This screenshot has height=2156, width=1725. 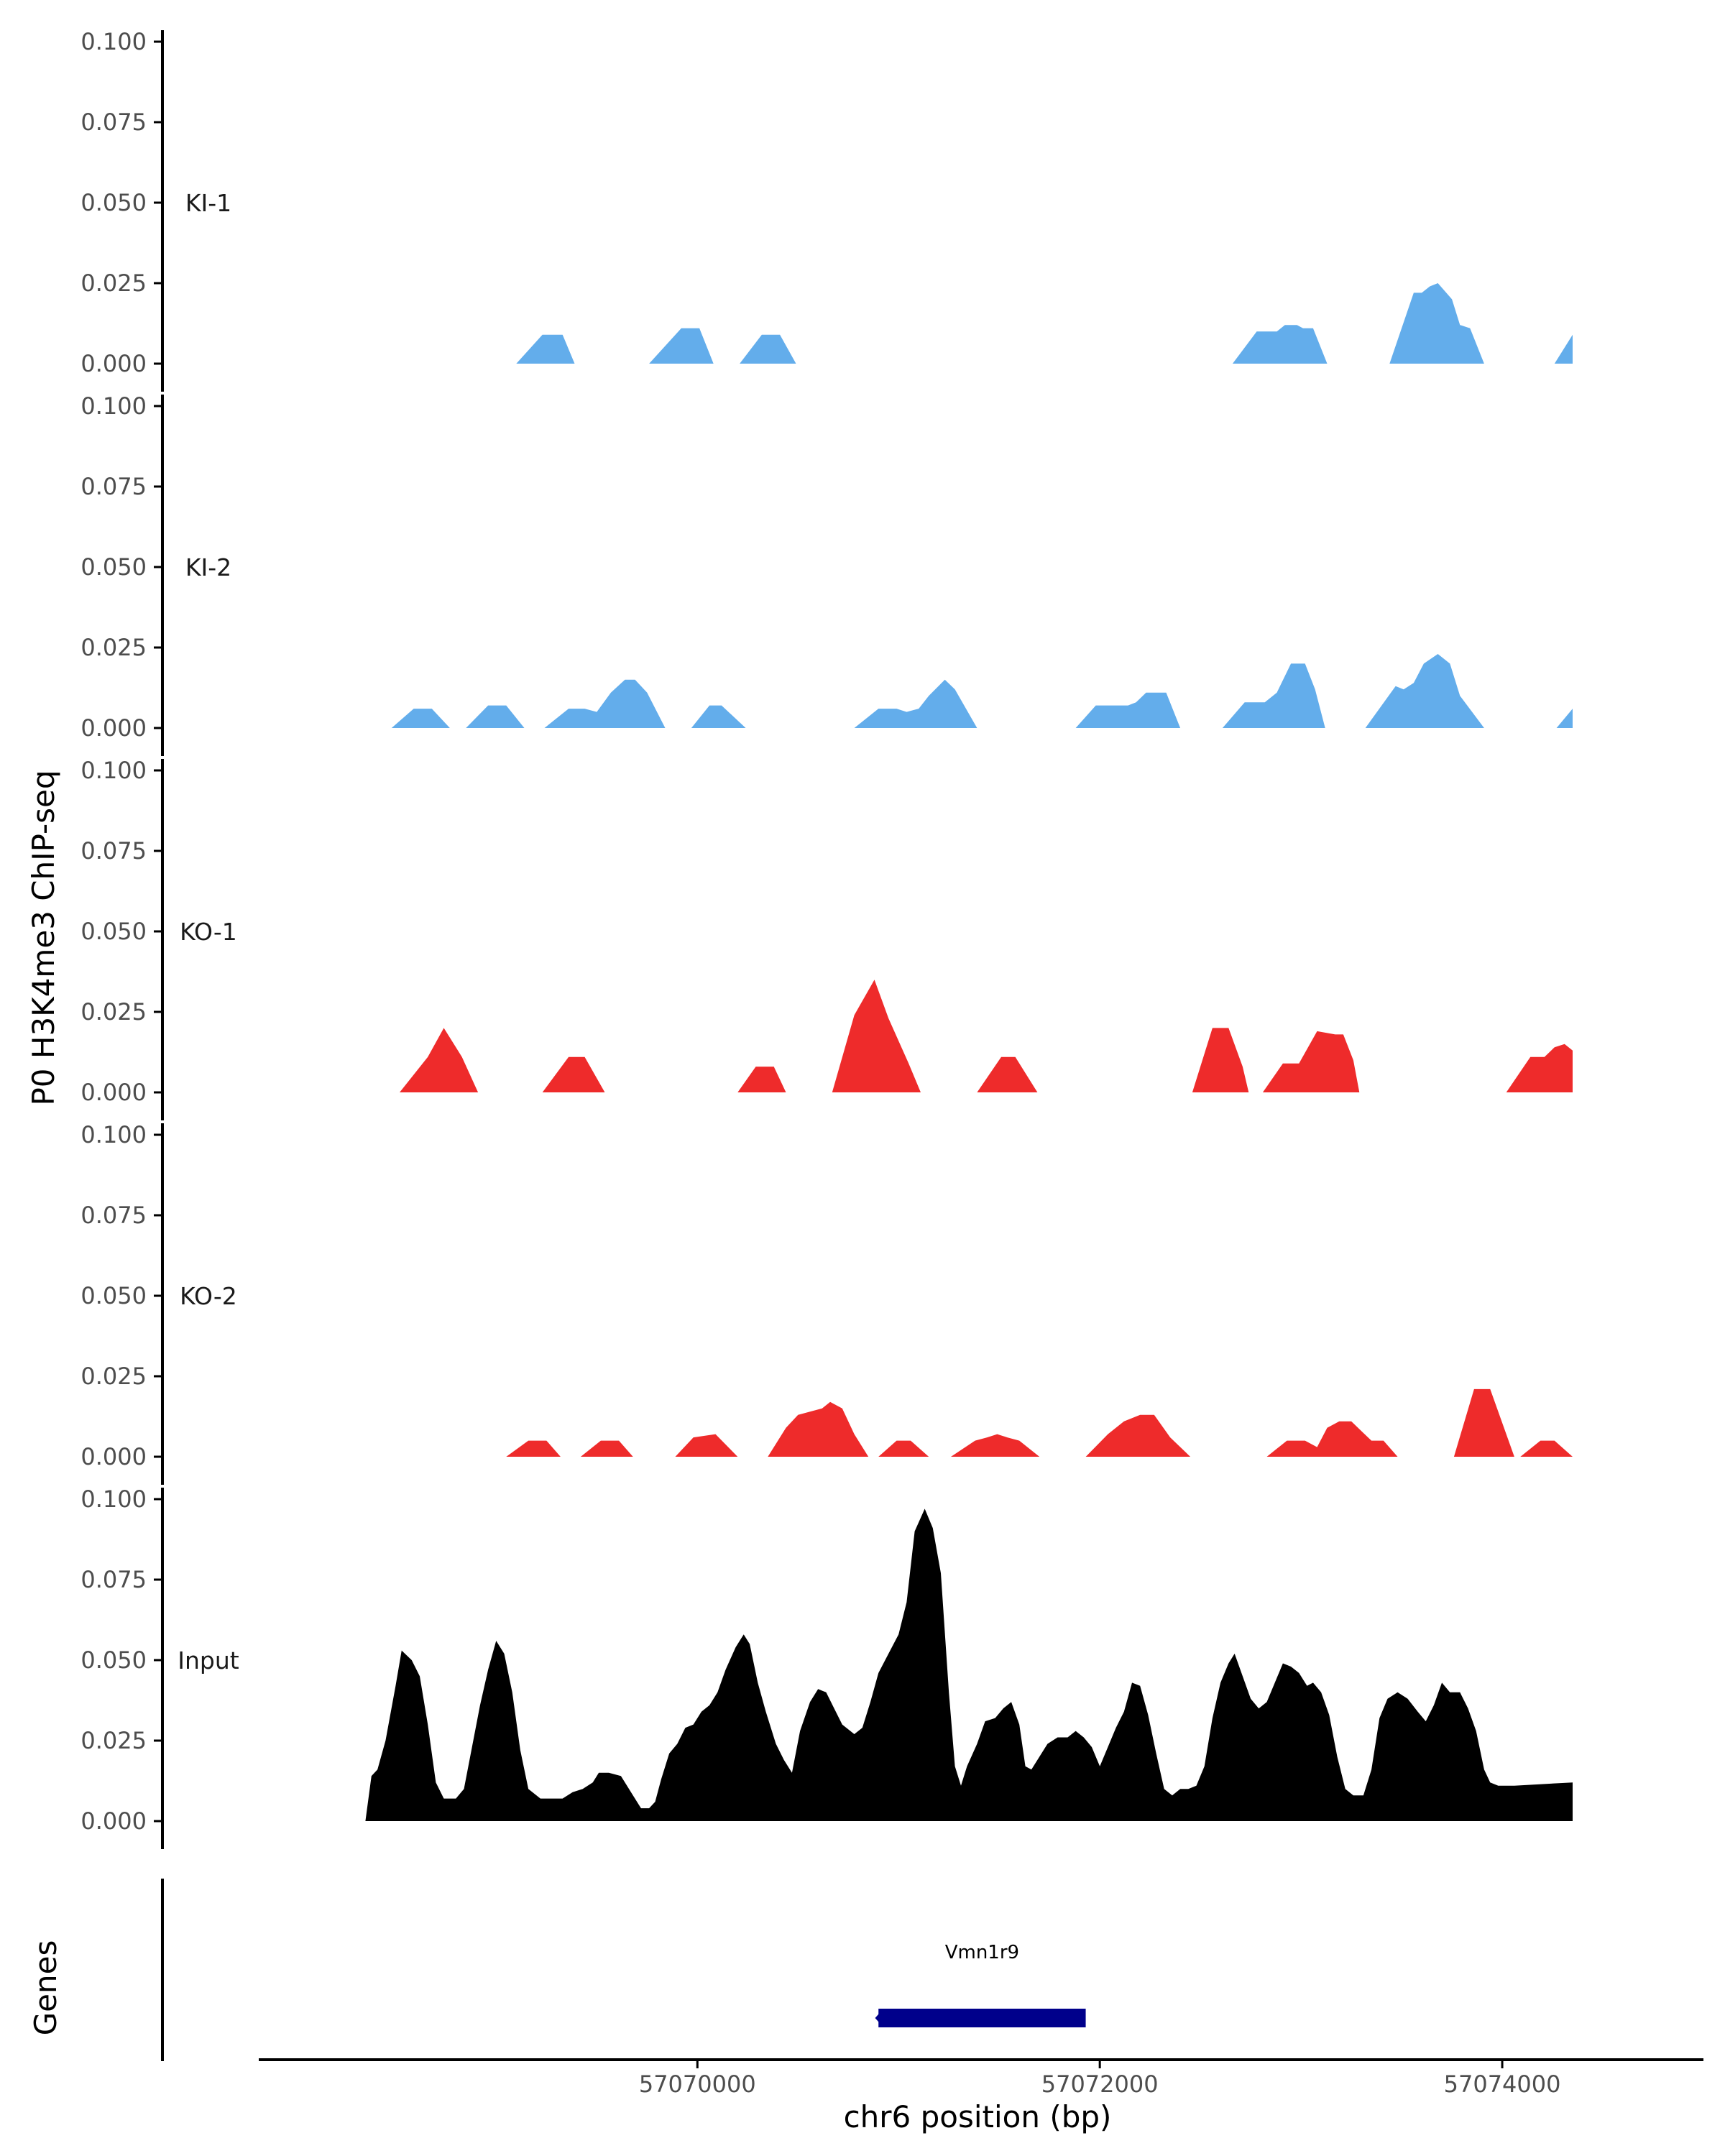 I want to click on x-axis: 57070000 57072000 57074000, so click(x=981, y=2078).